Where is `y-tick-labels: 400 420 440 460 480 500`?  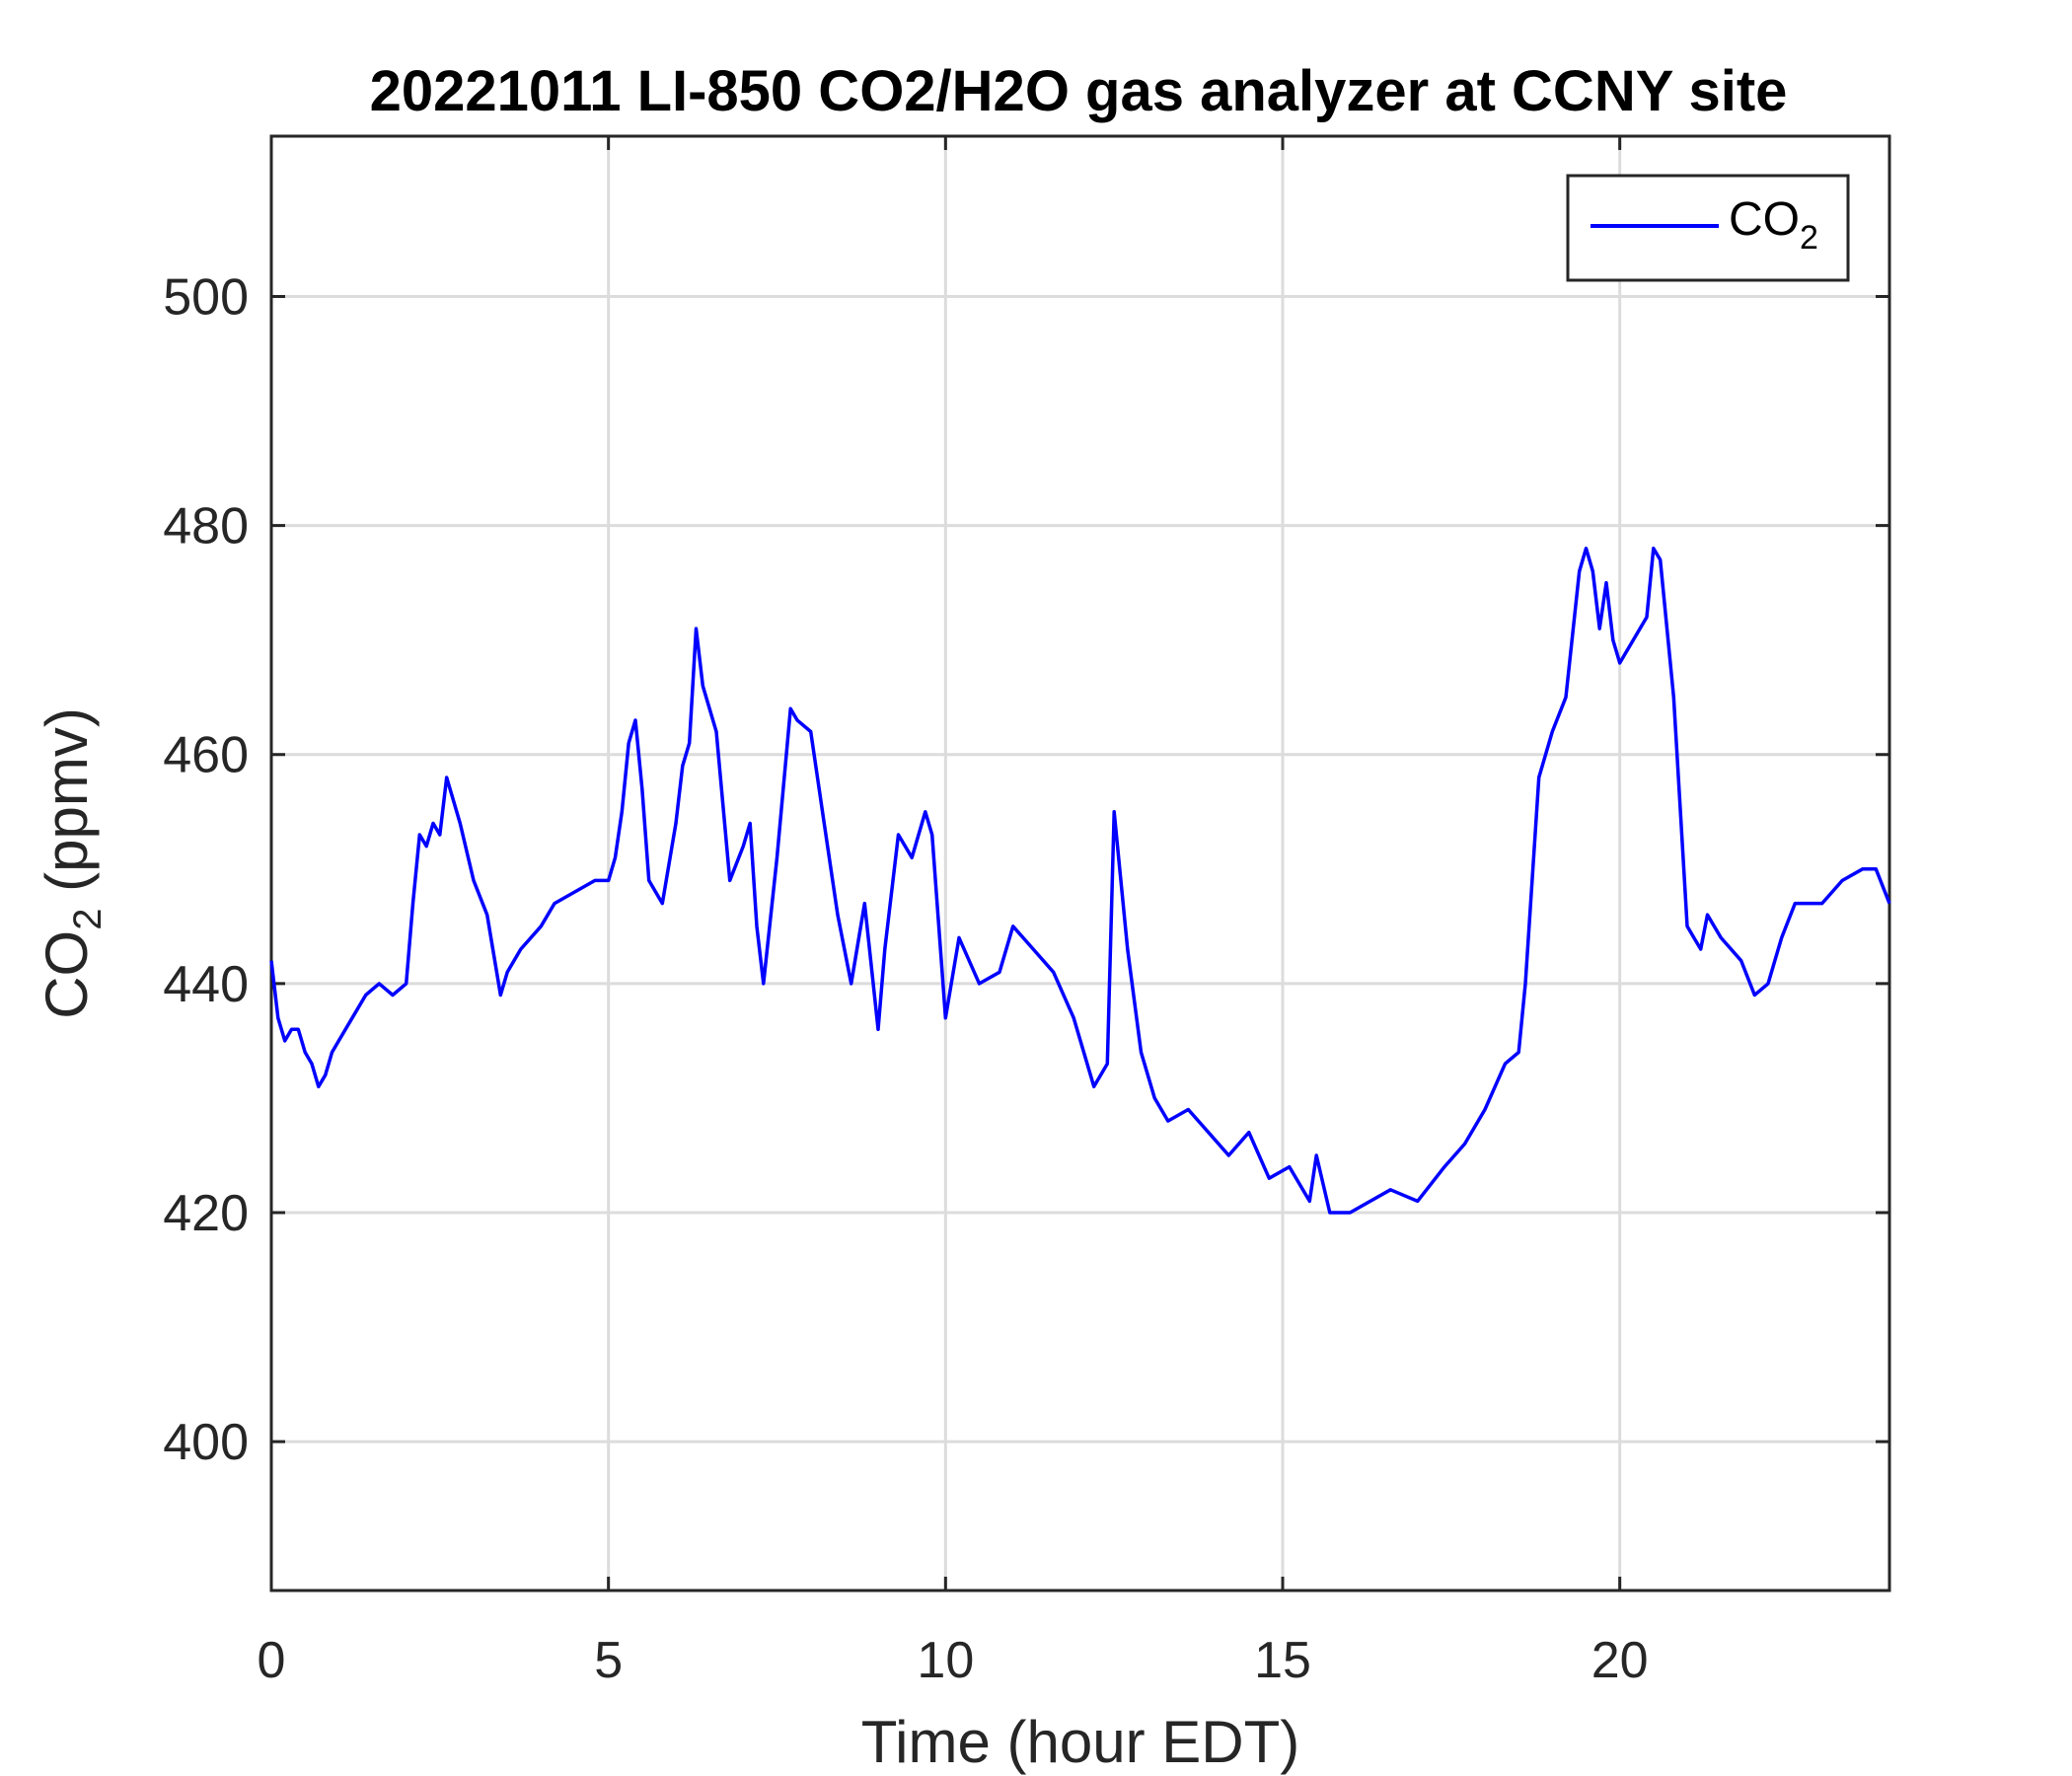
y-tick-labels: 400 420 440 460 480 500 is located at coordinates (206, 870).